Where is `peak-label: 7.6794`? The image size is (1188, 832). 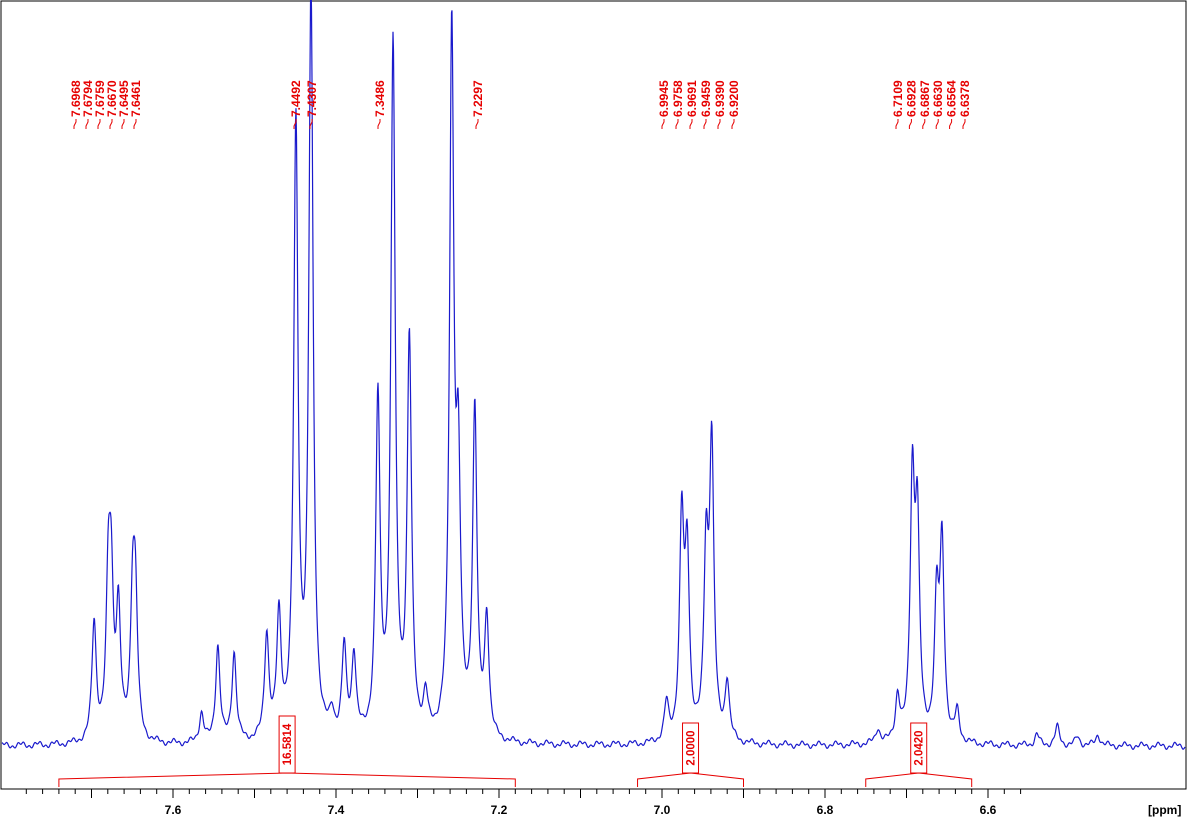
peak-label: 7.6794 is located at coordinates (88, 98).